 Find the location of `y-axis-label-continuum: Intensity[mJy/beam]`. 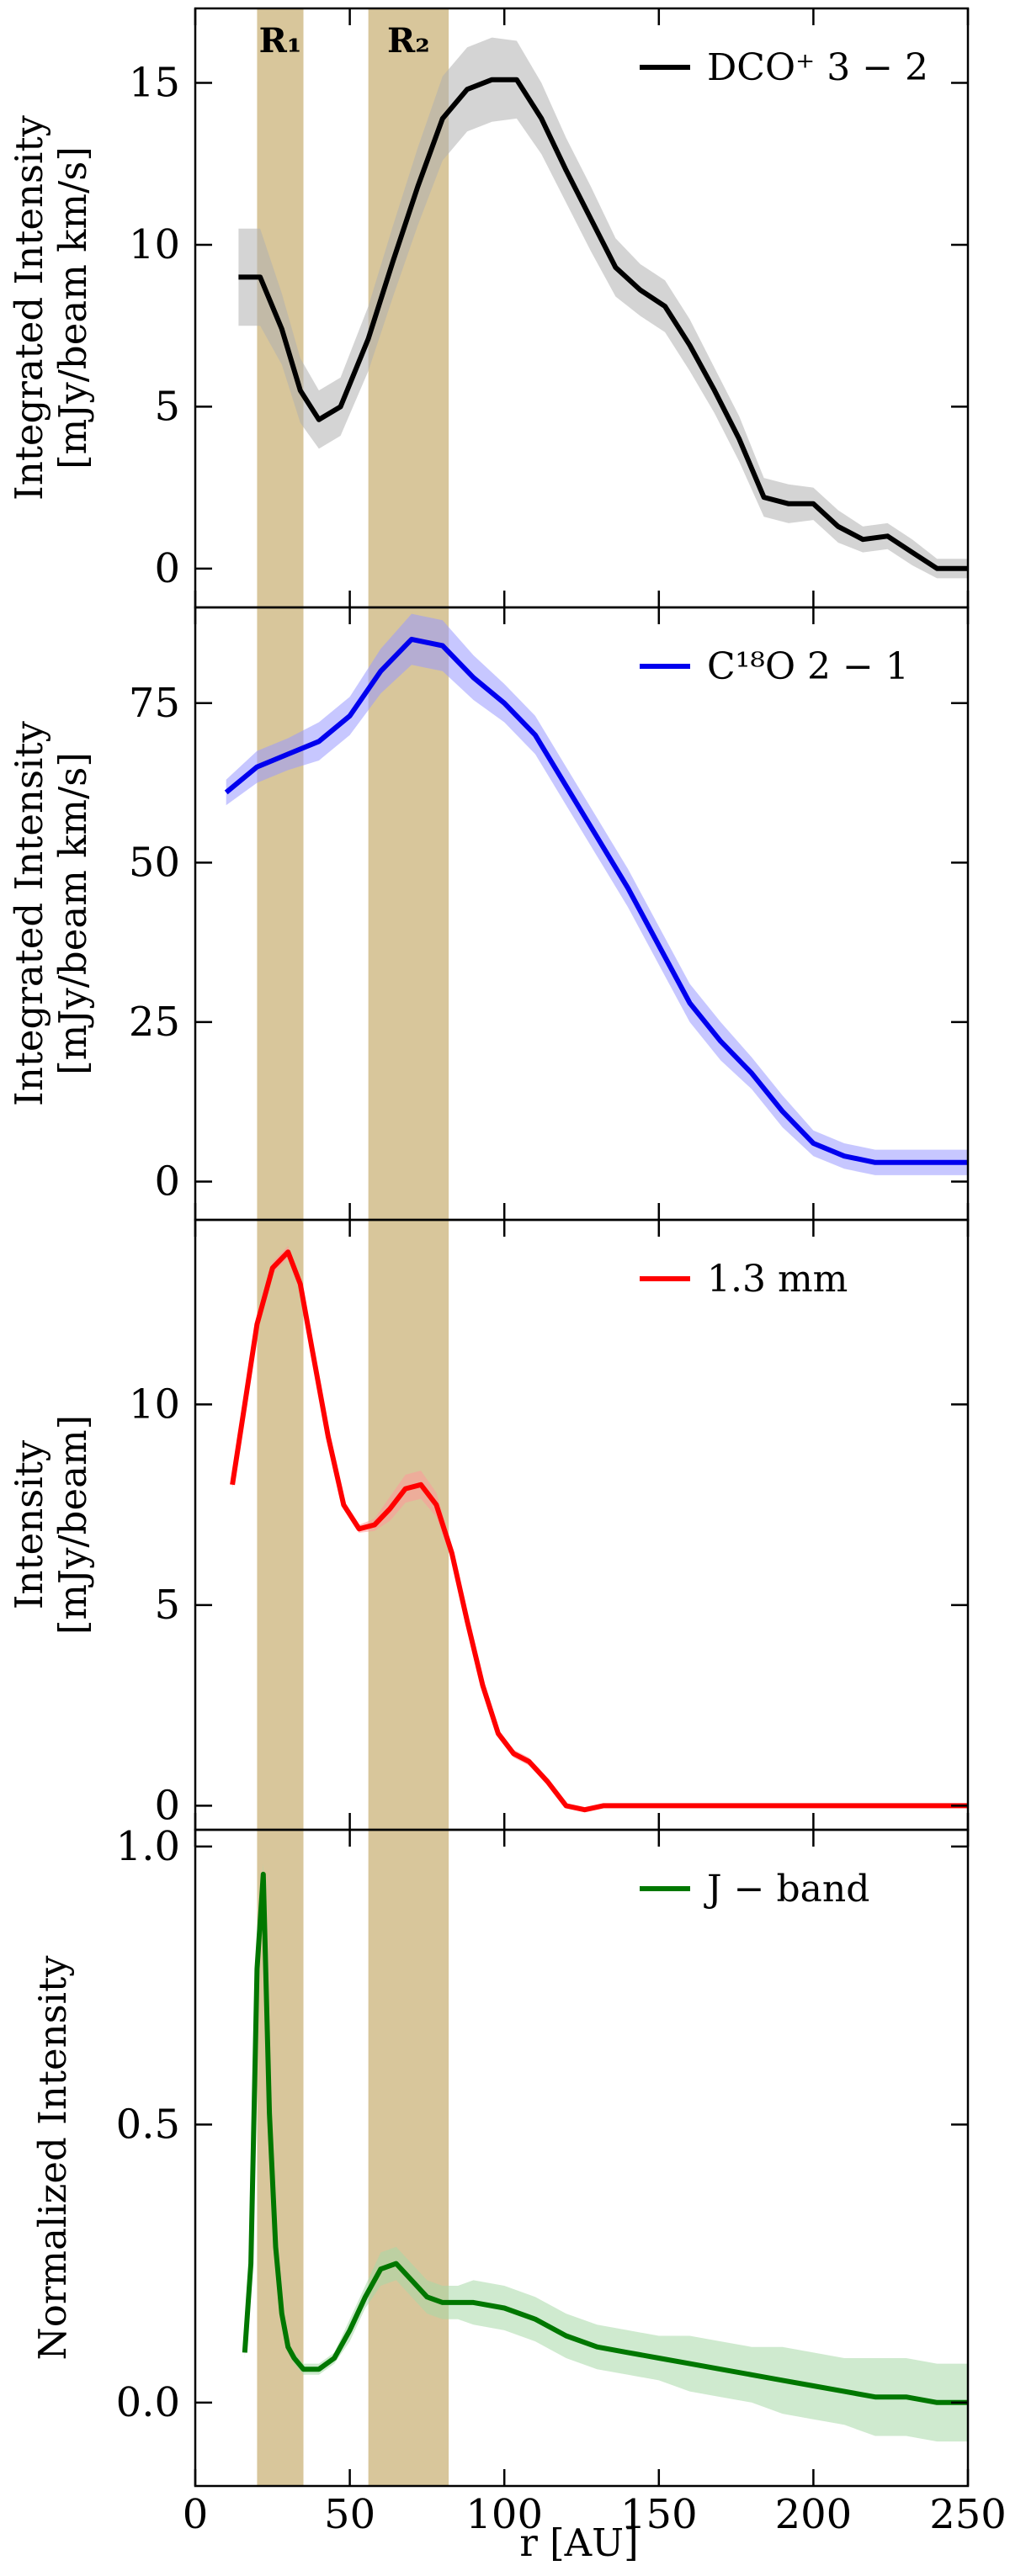

y-axis-label-continuum: Intensity[mJy/beam] is located at coordinates (51, 1525).